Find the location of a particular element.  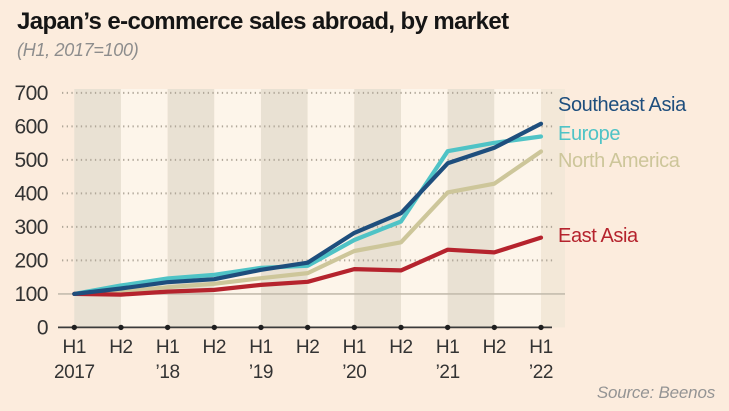

x-axis-year-label: ’19 is located at coordinates (261, 372).